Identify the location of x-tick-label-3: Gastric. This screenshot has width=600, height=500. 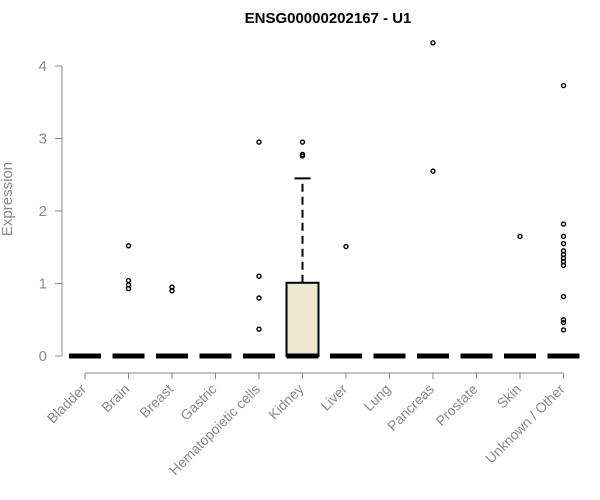
(198, 402).